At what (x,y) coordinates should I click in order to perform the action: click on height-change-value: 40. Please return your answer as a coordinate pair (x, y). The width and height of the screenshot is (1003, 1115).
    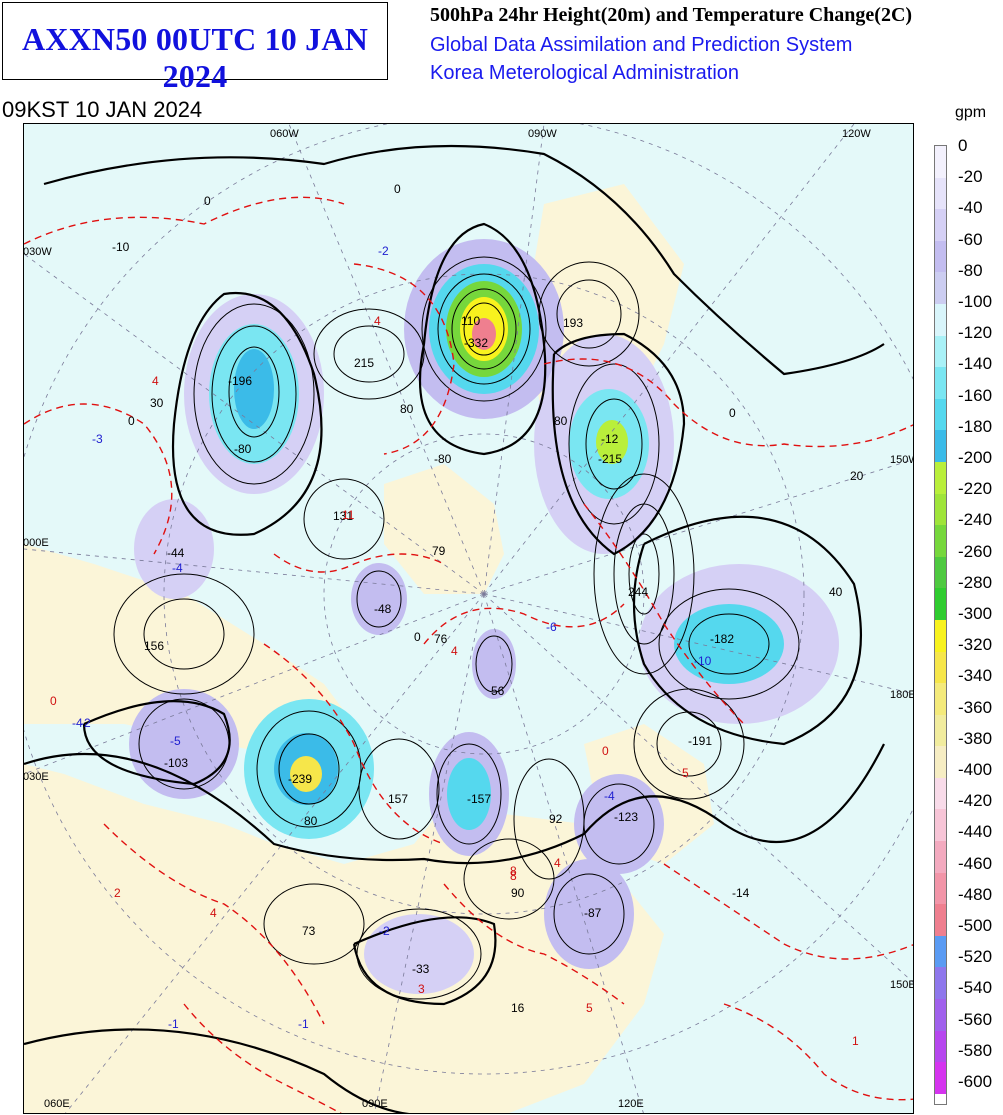
    Looking at the image, I should click on (836, 592).